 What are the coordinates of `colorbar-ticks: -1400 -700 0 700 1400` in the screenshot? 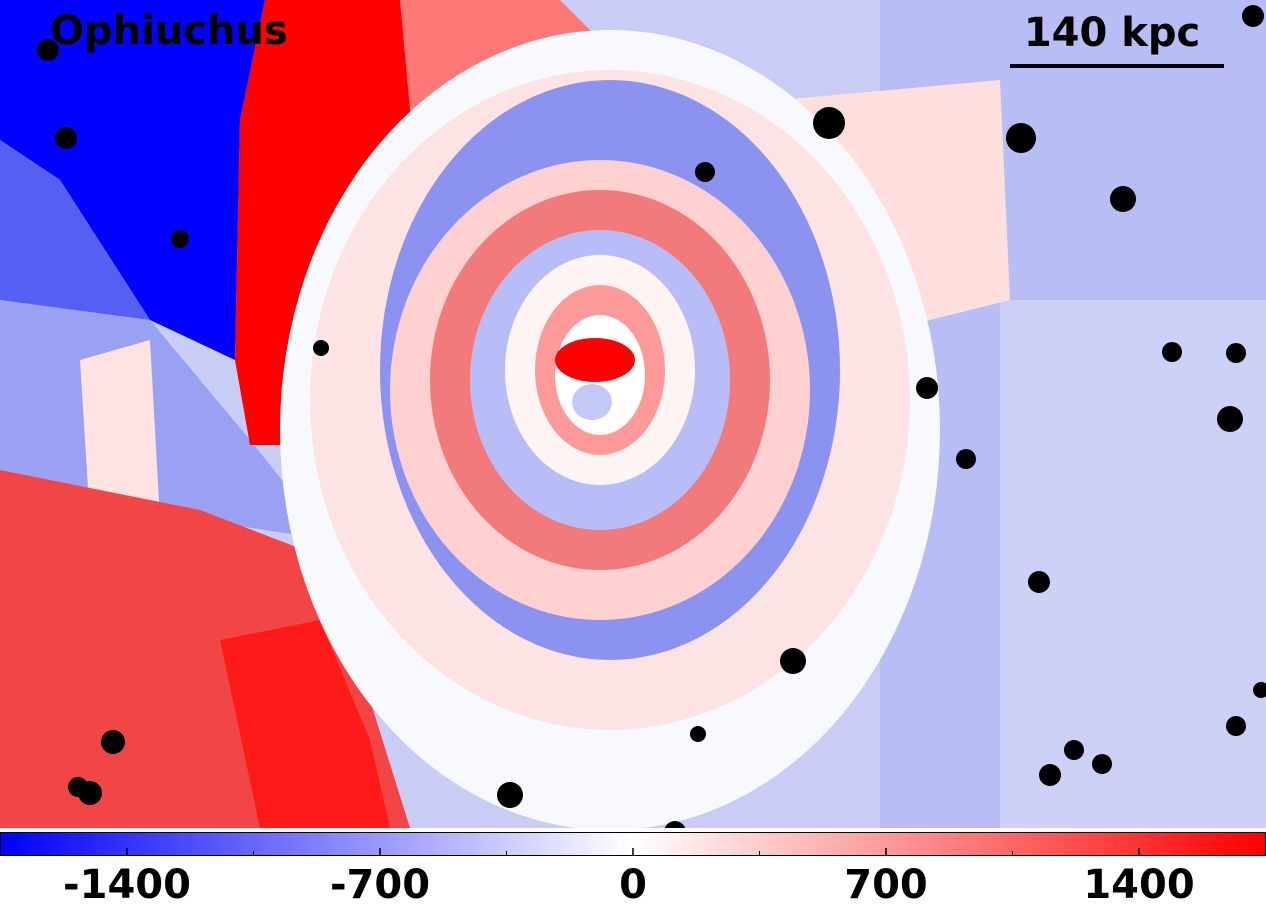 It's located at (629, 878).